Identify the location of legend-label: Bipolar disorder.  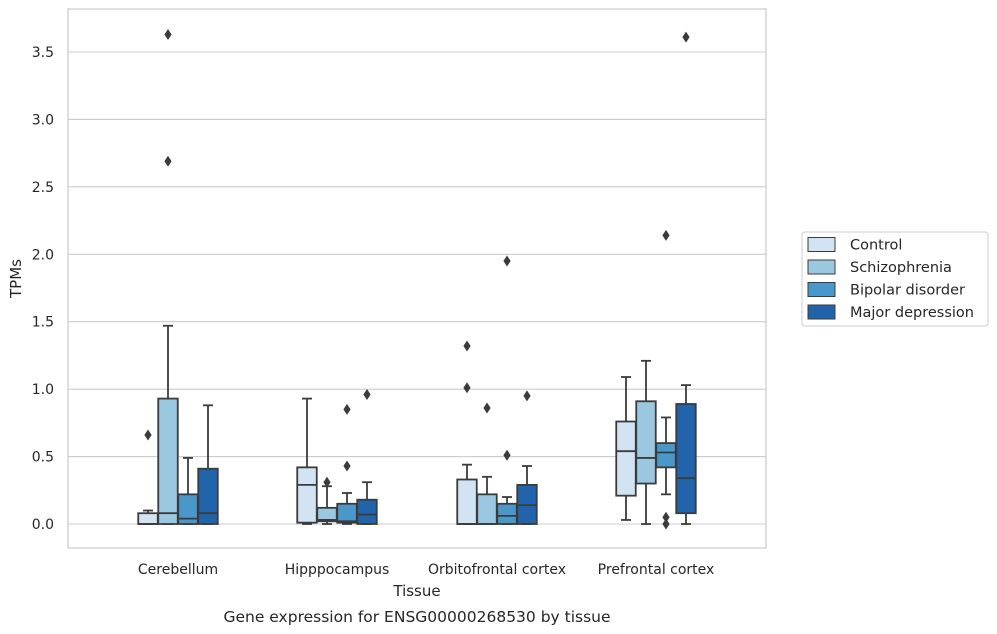
(907, 291).